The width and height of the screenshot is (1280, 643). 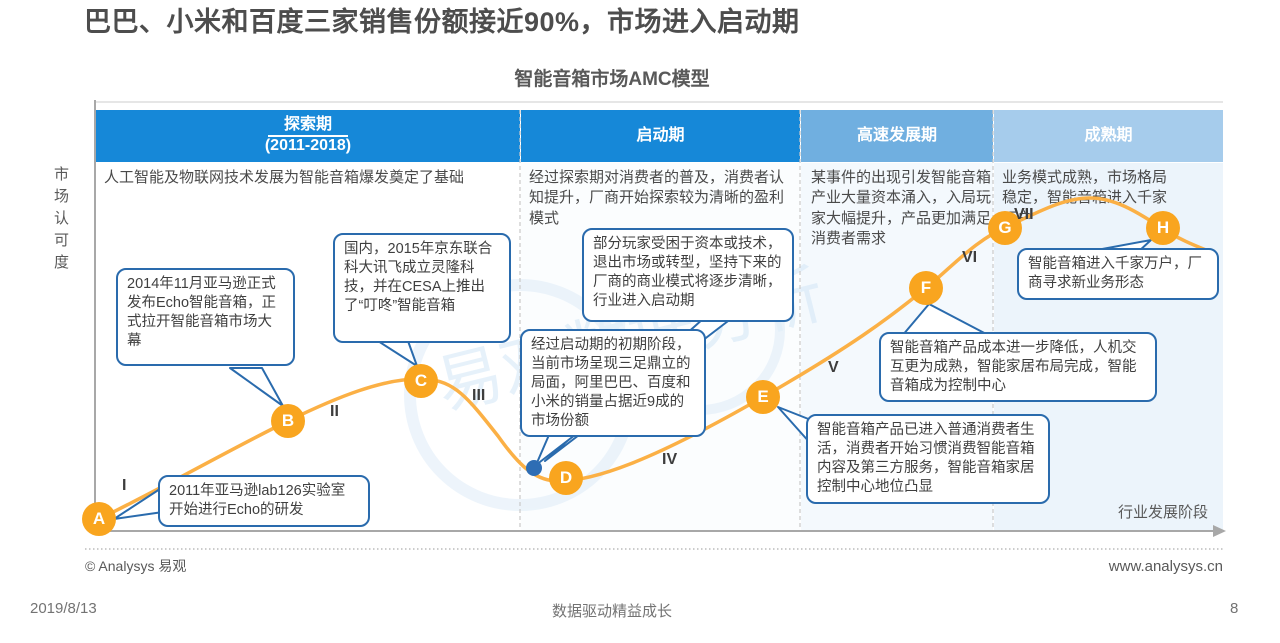 I want to click on curve-point-d: D, so click(x=566, y=478).